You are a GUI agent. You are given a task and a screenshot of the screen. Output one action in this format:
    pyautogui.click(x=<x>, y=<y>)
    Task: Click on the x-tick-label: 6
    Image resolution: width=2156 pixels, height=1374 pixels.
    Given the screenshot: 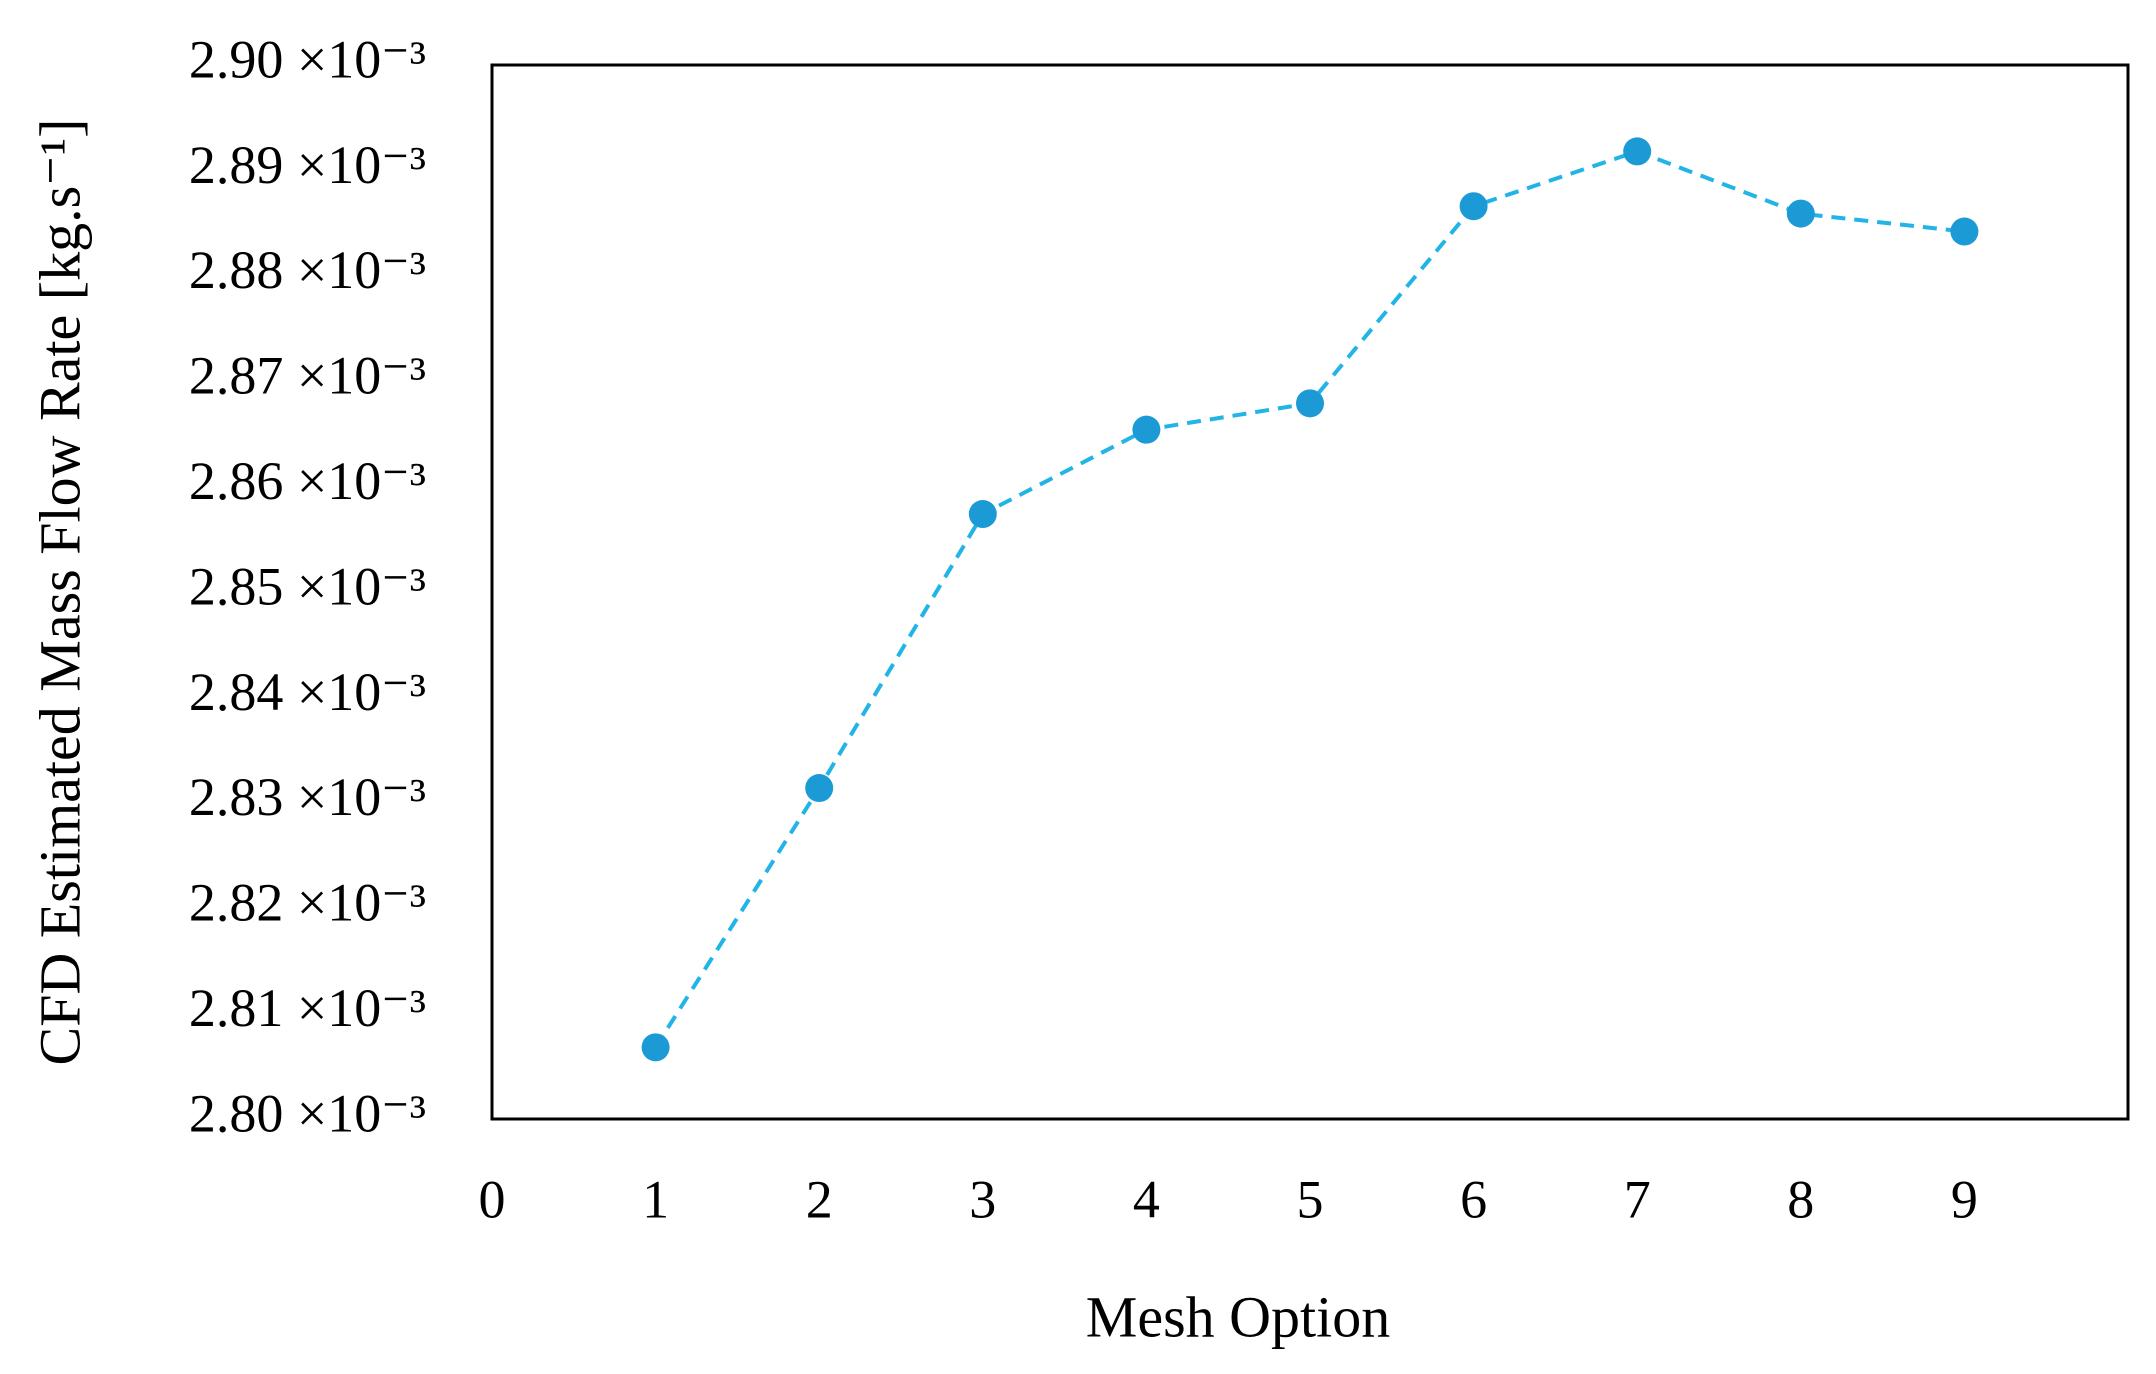 What is the action you would take?
    pyautogui.click(x=1473, y=1199)
    